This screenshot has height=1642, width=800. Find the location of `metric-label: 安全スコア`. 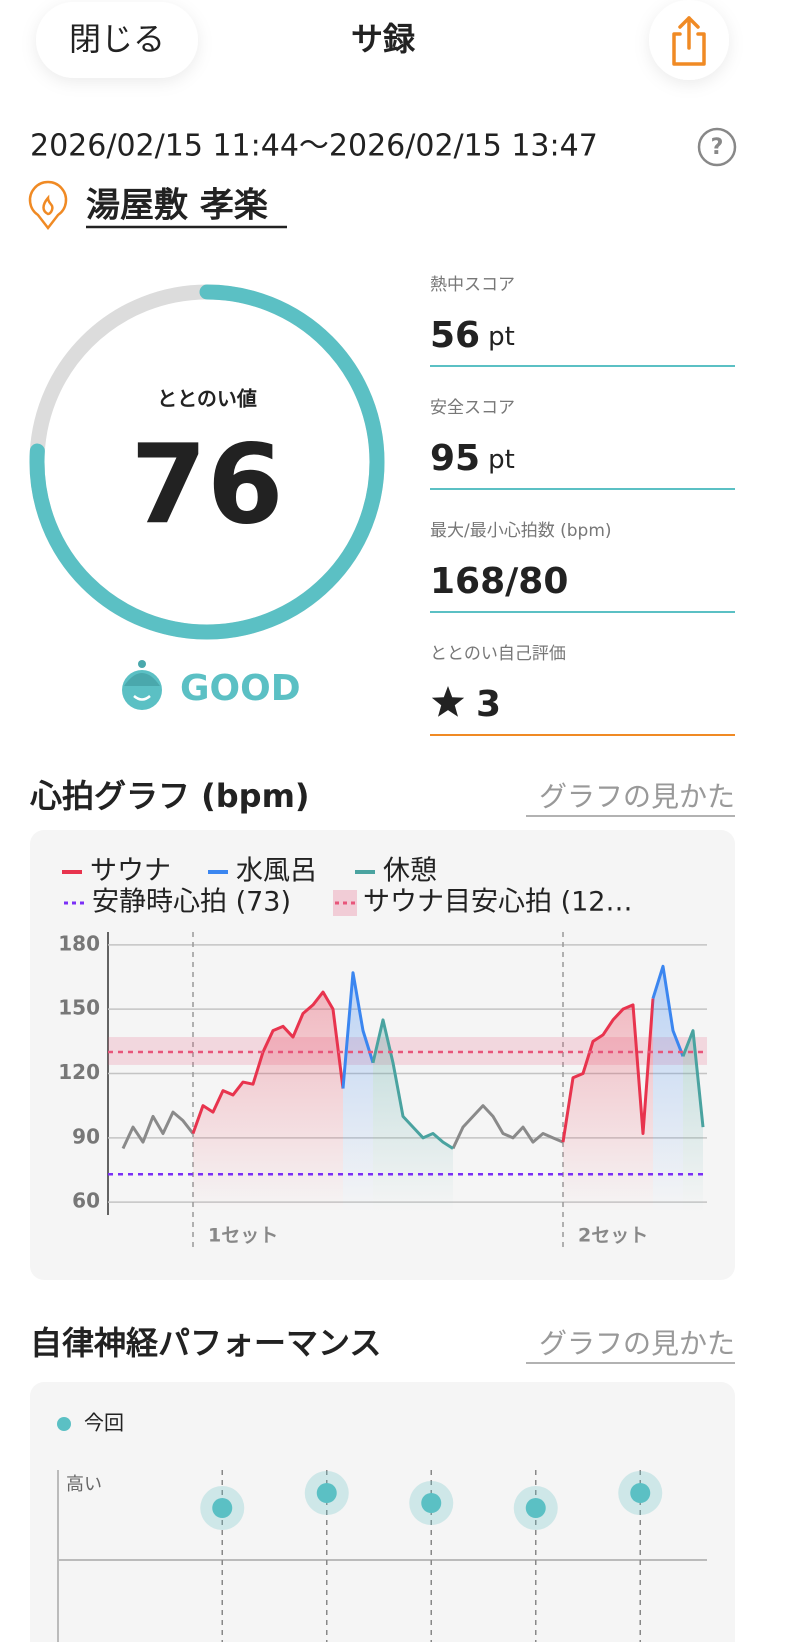

metric-label: 安全スコア is located at coordinates (472, 408).